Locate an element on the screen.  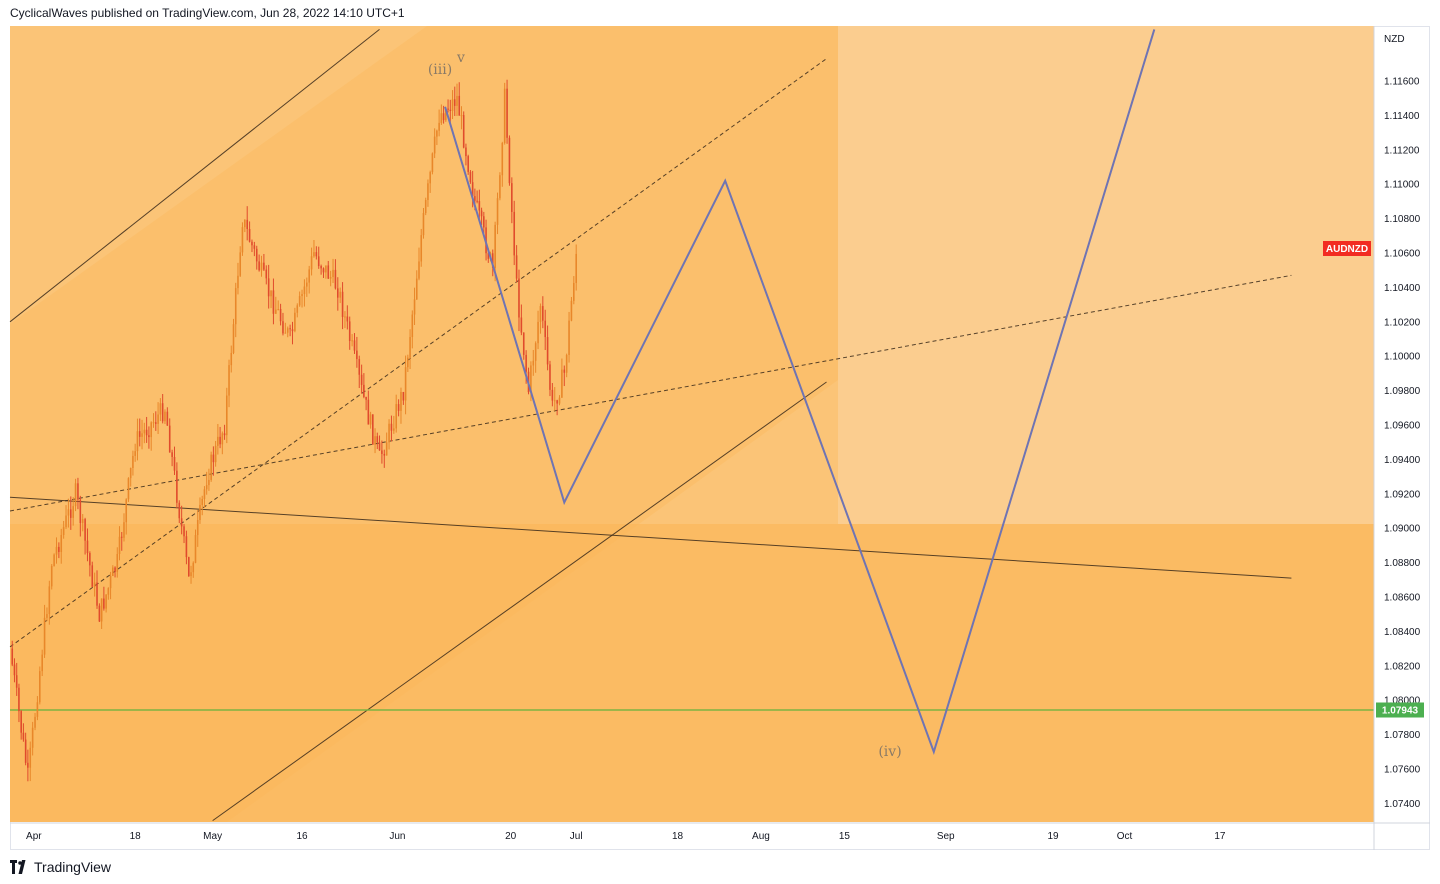
price-tick-label: 1.07400 is located at coordinates (1402, 804).